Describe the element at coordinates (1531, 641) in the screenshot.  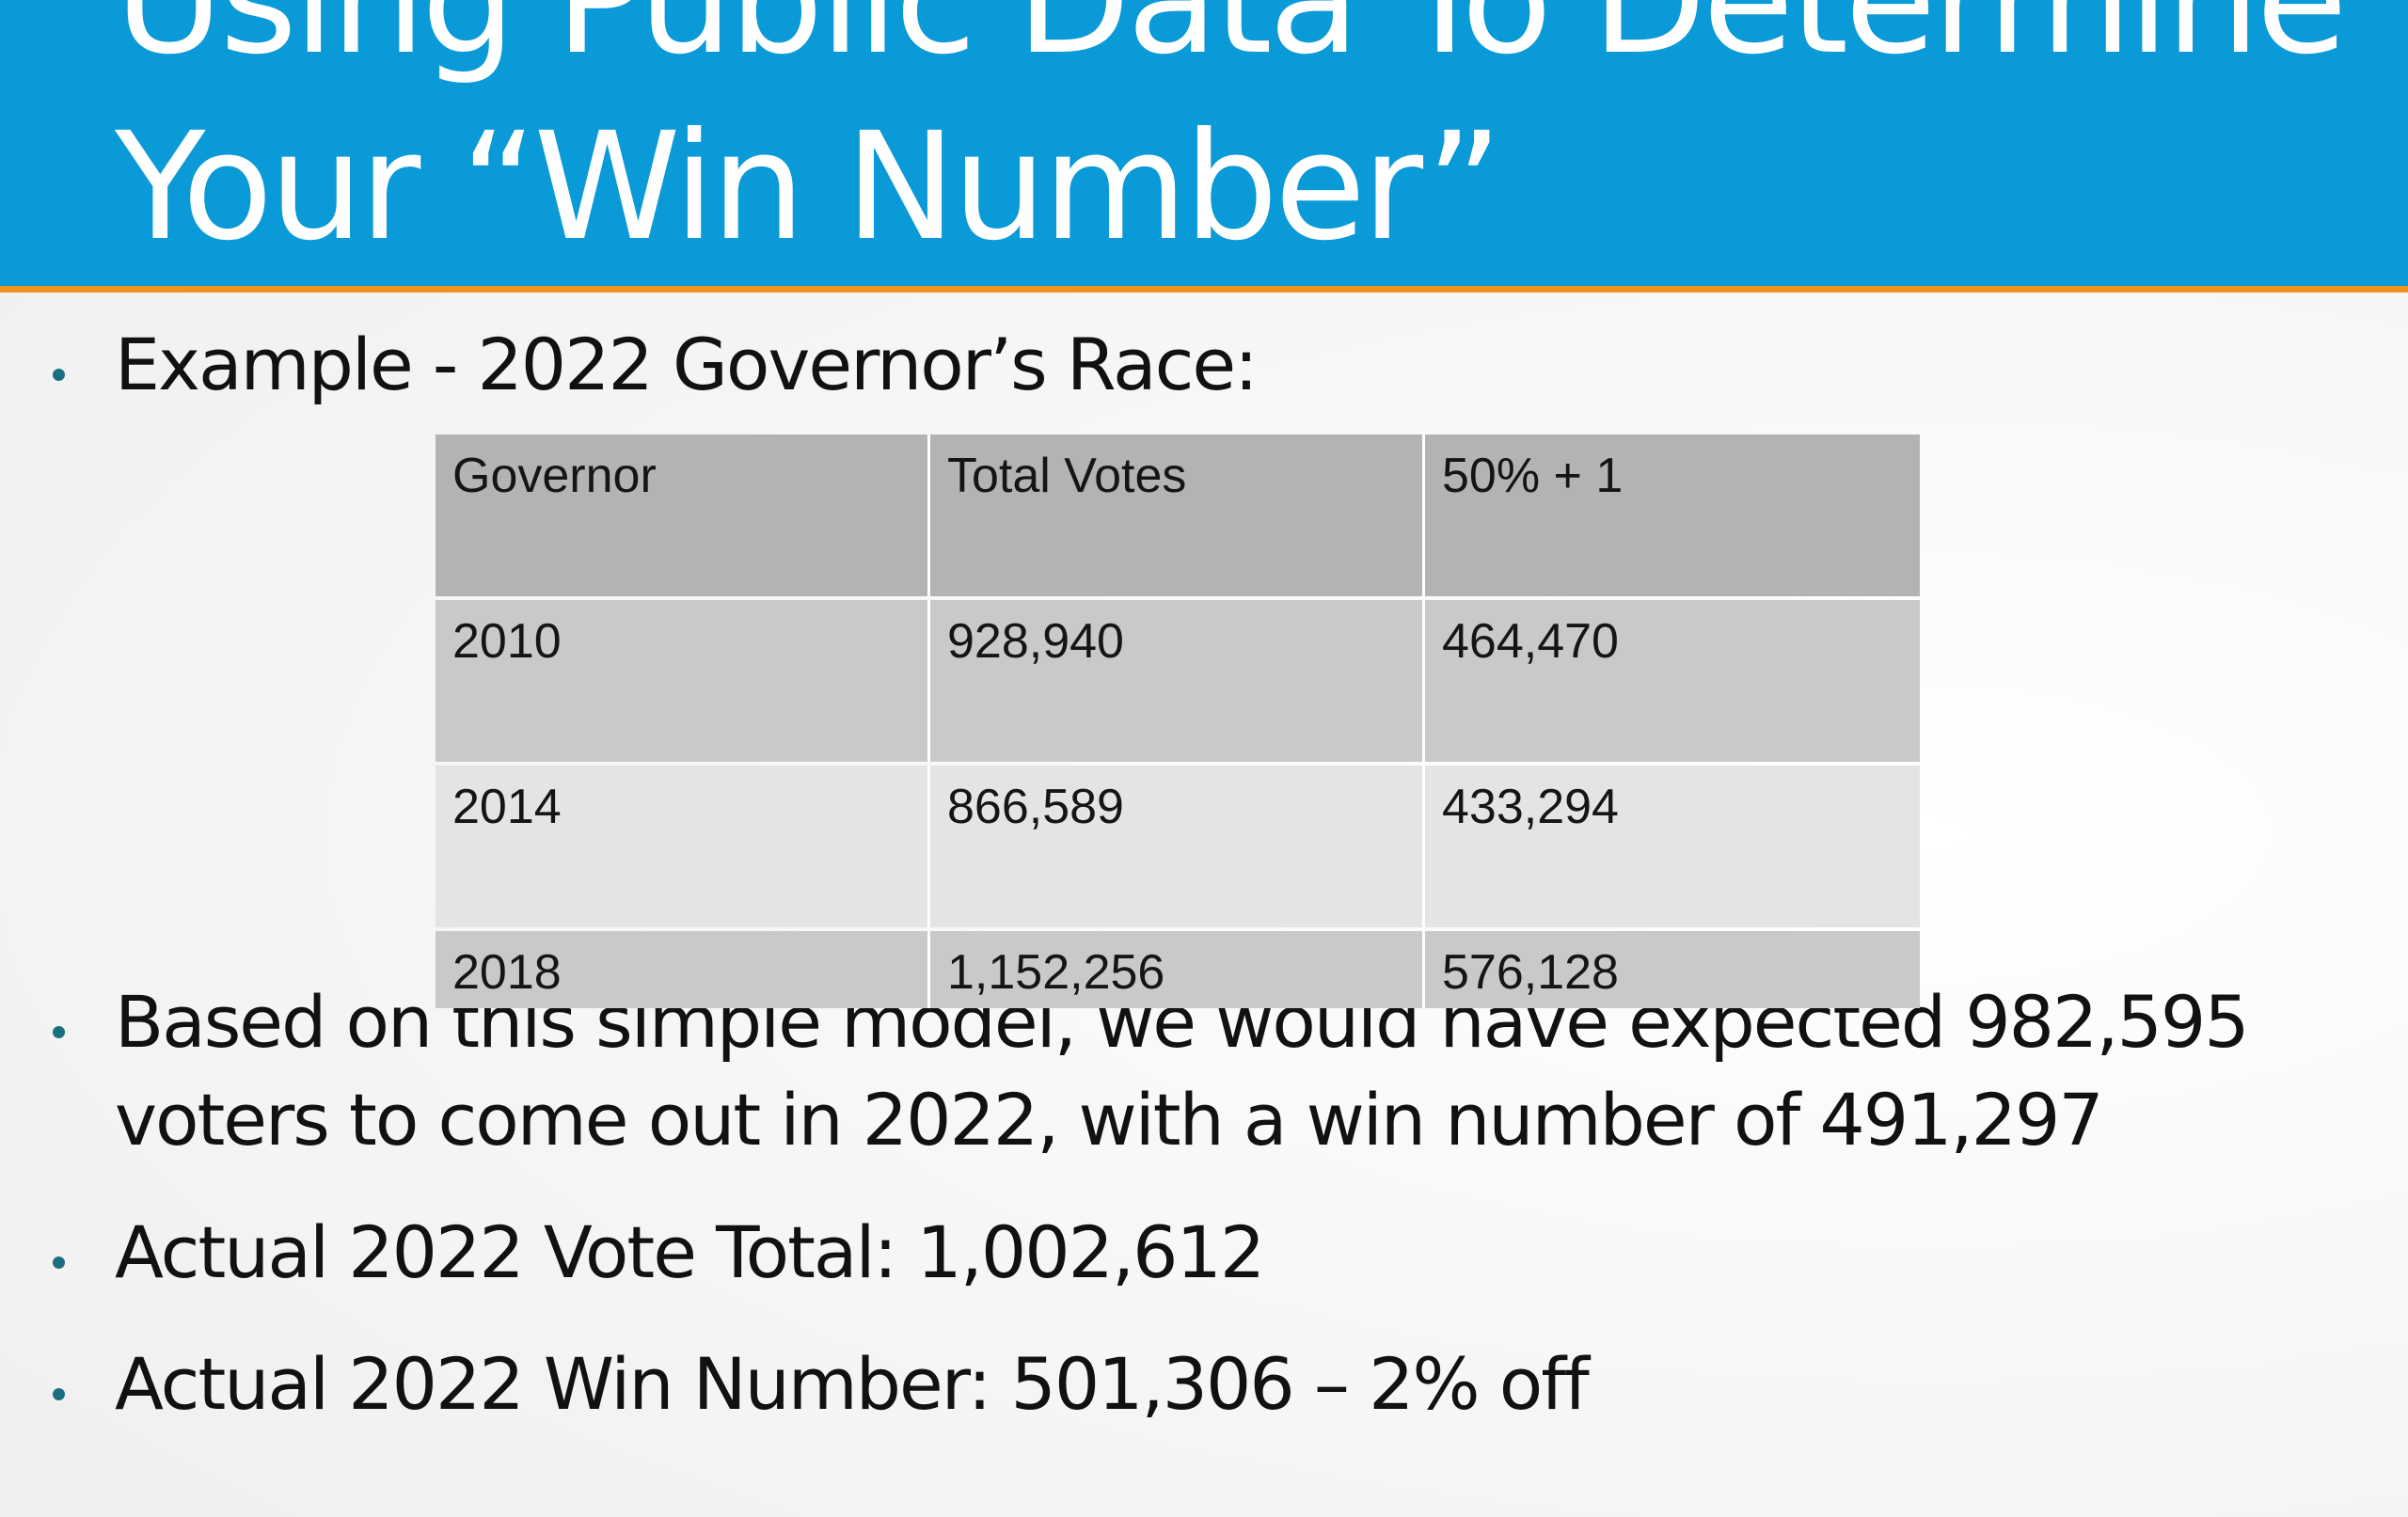
I see `table-cell: 464,470` at that location.